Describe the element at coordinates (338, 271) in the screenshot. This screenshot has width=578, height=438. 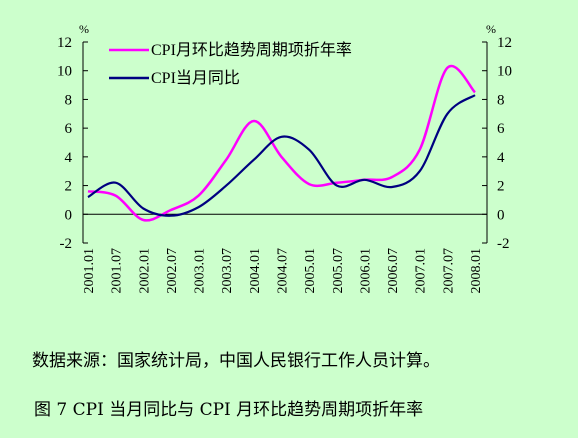
I see `x-tick-label: 2005.07` at that location.